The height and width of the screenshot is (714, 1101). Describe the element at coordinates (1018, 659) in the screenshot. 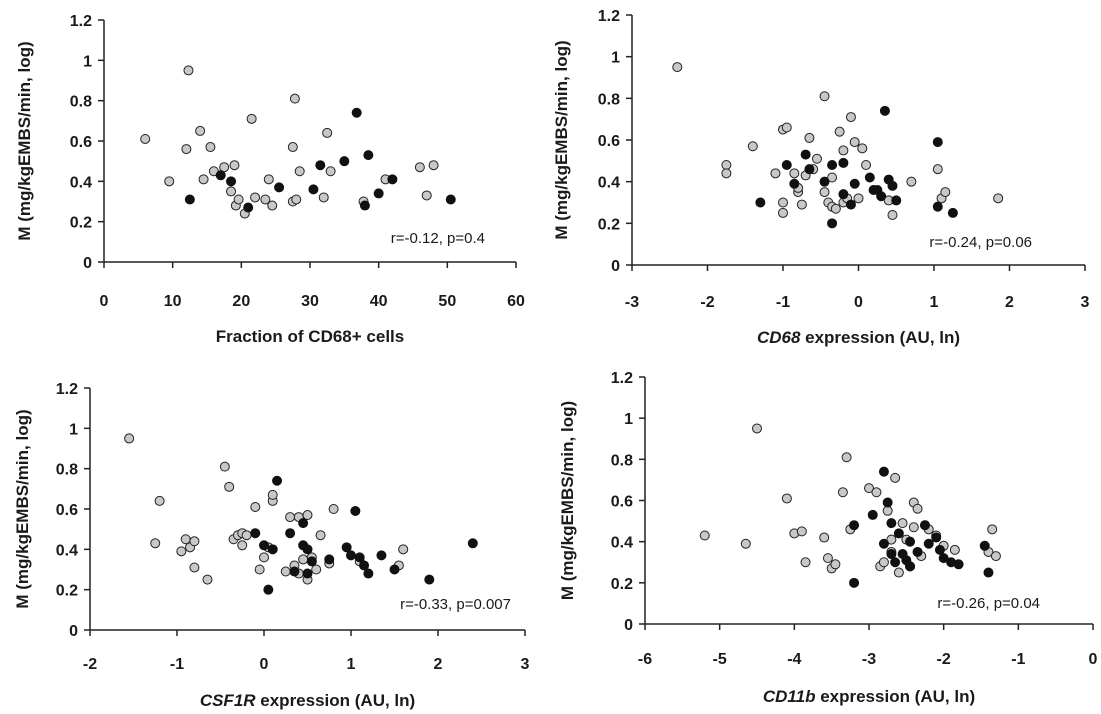

I see `x-tick-label: -1` at that location.